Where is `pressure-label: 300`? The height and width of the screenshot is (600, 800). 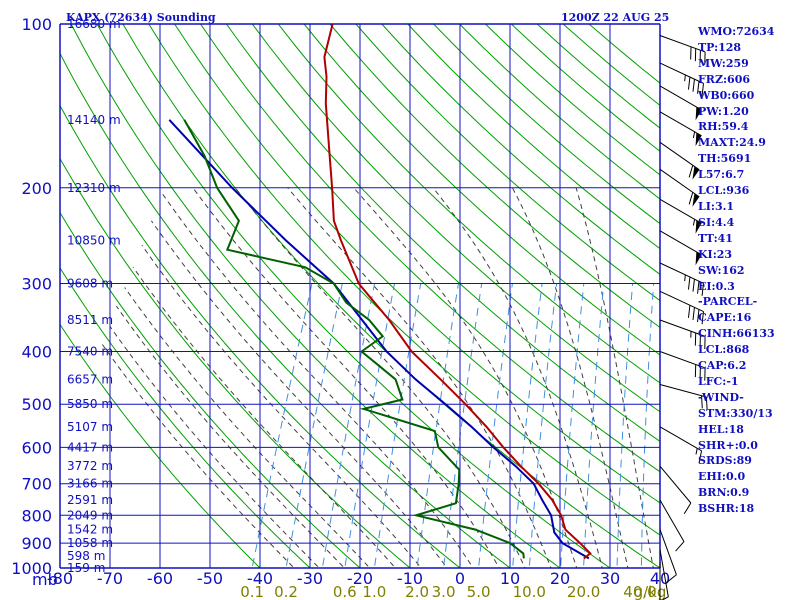
pressure-label: 300 is located at coordinates (36, 284).